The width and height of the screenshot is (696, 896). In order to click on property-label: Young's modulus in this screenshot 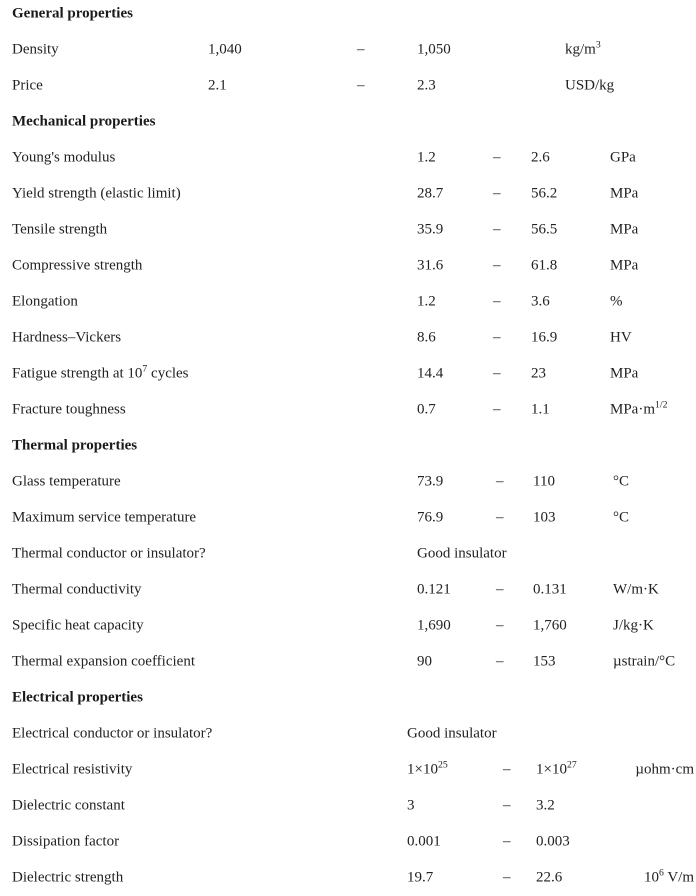, I will do `click(64, 157)`.